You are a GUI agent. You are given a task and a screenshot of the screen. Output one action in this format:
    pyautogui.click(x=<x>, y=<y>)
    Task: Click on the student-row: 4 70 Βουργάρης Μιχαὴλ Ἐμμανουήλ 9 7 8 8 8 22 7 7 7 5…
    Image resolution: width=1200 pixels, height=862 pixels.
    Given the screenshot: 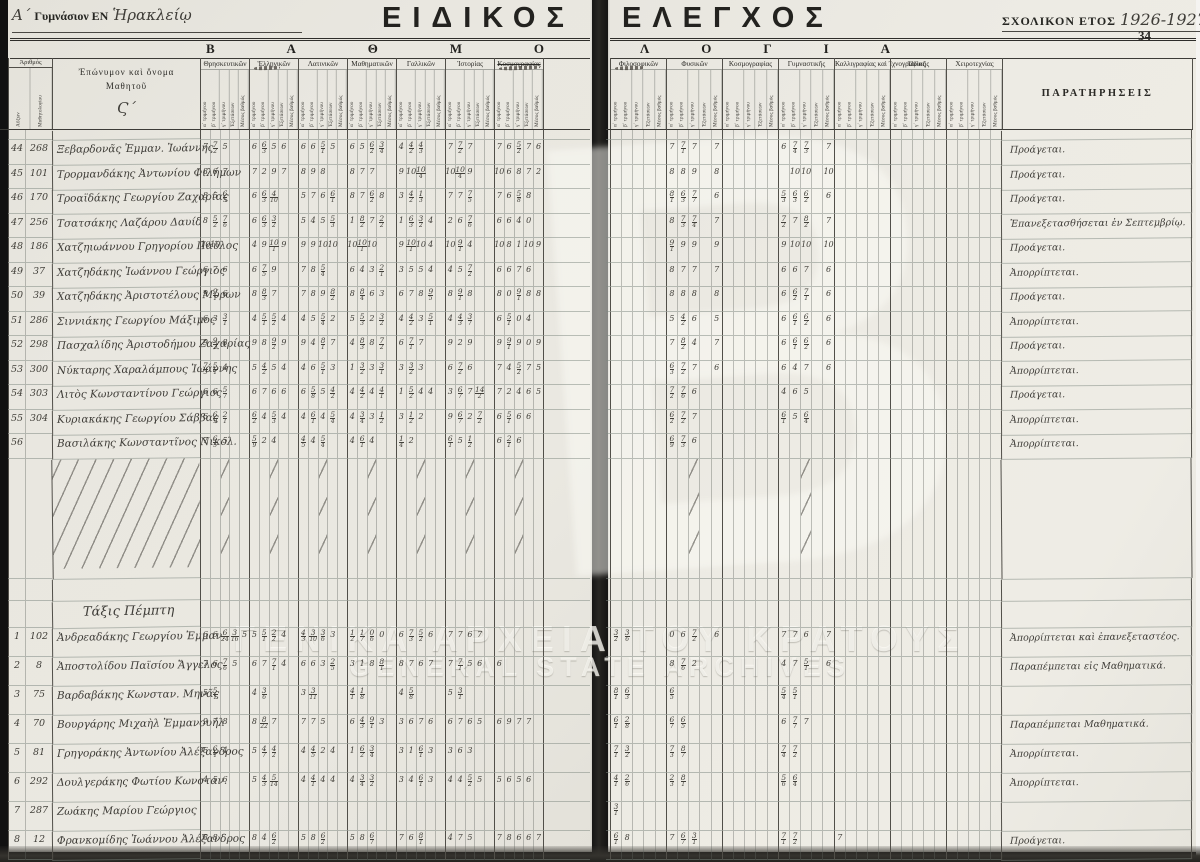 What is the action you would take?
    pyautogui.click(x=600, y=729)
    